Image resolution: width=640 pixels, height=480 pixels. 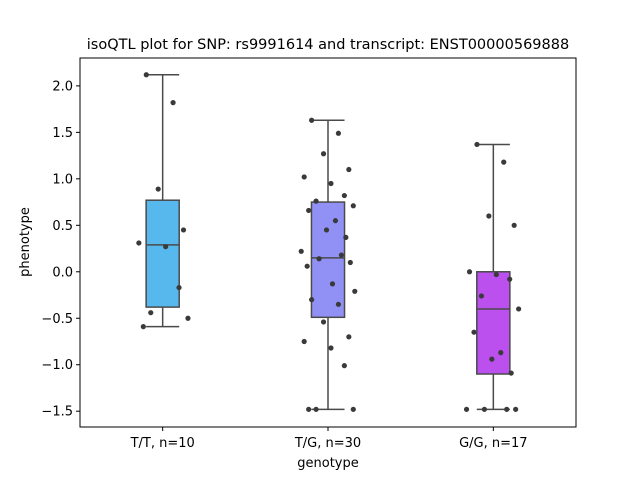 What do you see at coordinates (62, 272) in the screenshot?
I see `y-tick-label: 0.0` at bounding box center [62, 272].